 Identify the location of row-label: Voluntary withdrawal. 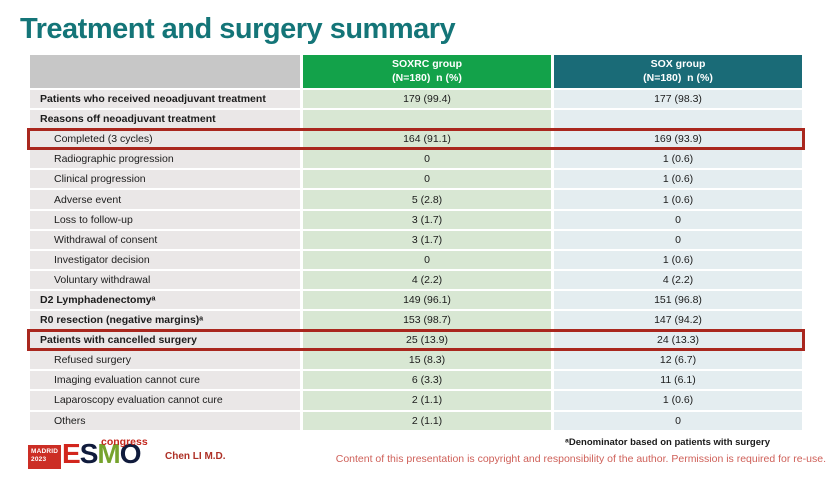
(165, 280).